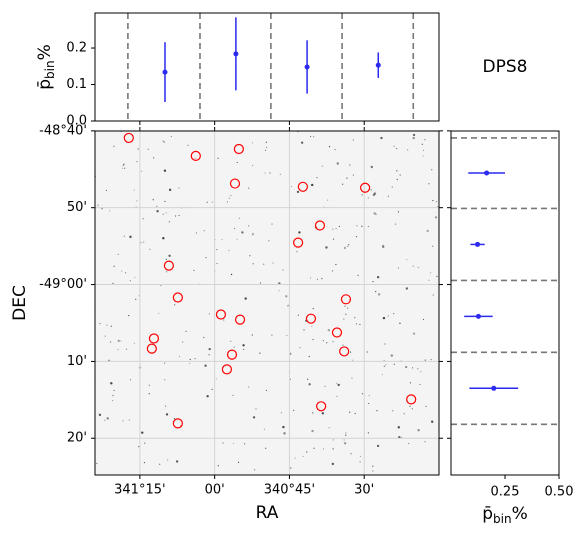 This screenshot has width=584, height=536. Describe the element at coordinates (502, 519) in the screenshot. I see `label-subscript: bin` at that location.